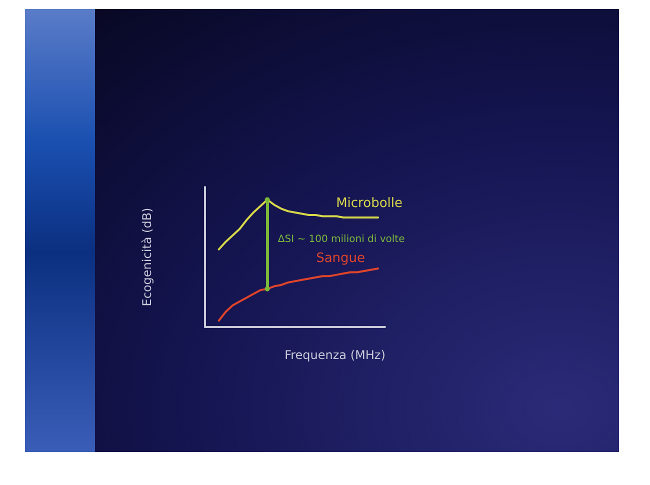 Image resolution: width=650 pixels, height=485 pixels. Describe the element at coordinates (341, 239) in the screenshot. I see `annotation: ΔSI ~ 100 milioni di volte` at that location.